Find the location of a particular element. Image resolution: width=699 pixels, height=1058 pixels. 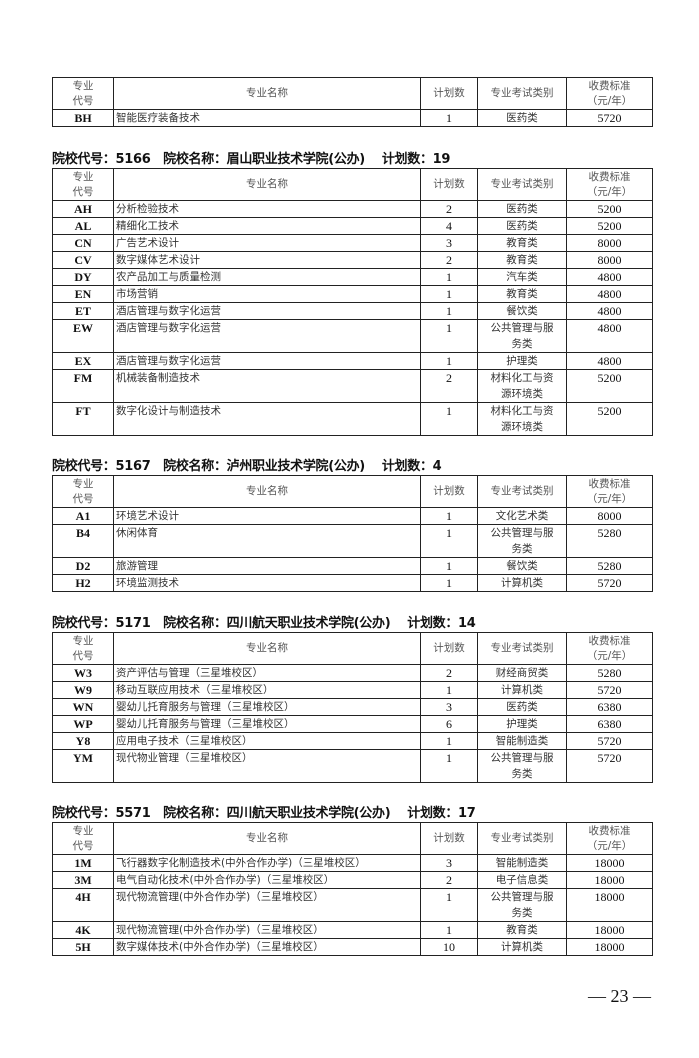

table-row: 4H 现代物流管理(中外合作办学)（三星堆校区） 1 公共管理与服 务类 18000 is located at coordinates (352, 905).